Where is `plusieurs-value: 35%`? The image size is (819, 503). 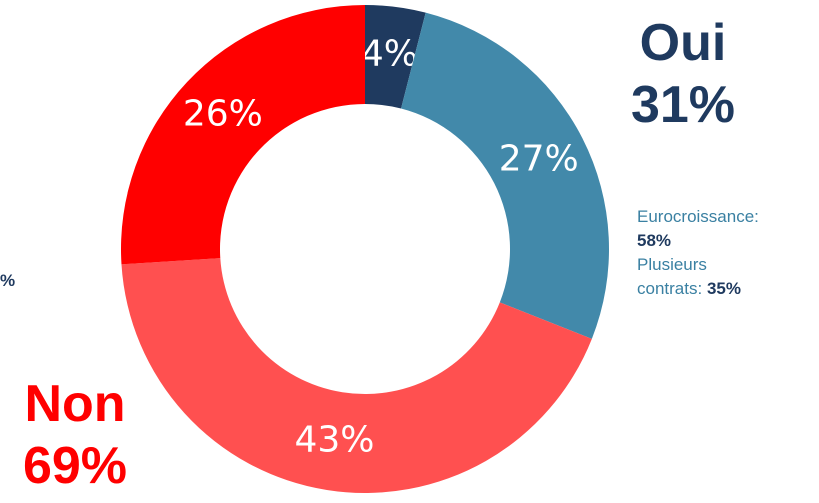
plusieurs-value: 35% is located at coordinates (723, 288).